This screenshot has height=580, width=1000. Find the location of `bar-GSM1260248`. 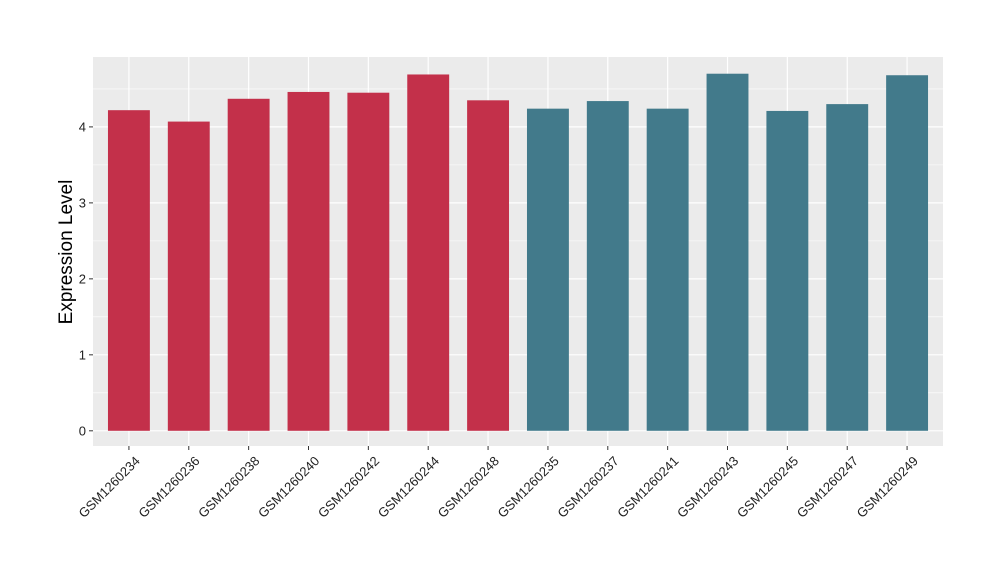

bar-GSM1260248 is located at coordinates (488, 265).